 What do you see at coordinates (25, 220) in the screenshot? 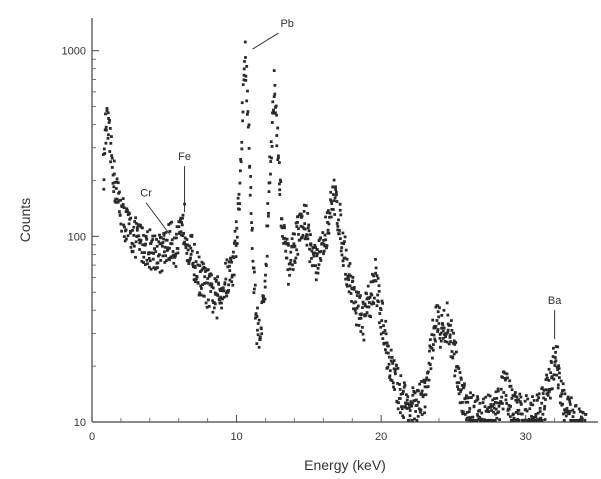
I see `y-axis-label: Counts` at bounding box center [25, 220].